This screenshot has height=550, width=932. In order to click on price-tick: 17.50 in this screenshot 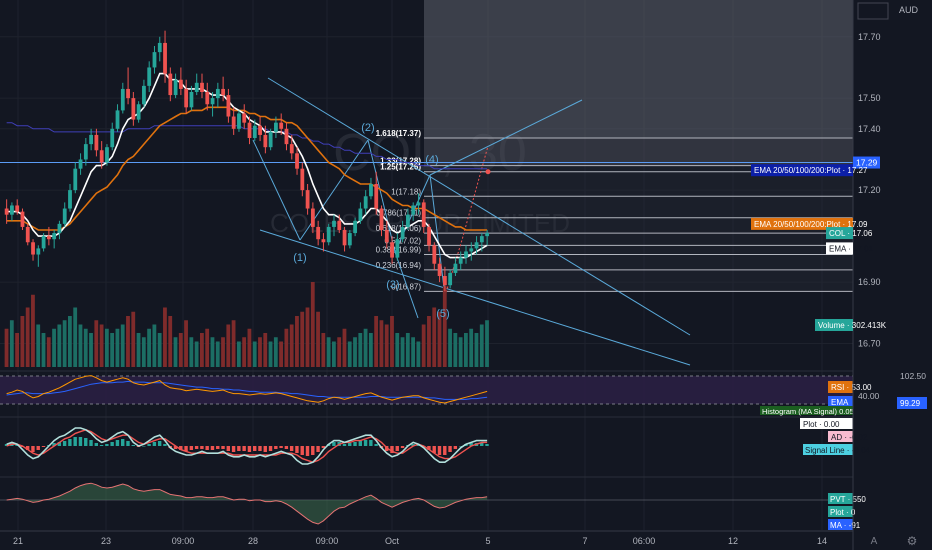, I will do `click(869, 98)`.